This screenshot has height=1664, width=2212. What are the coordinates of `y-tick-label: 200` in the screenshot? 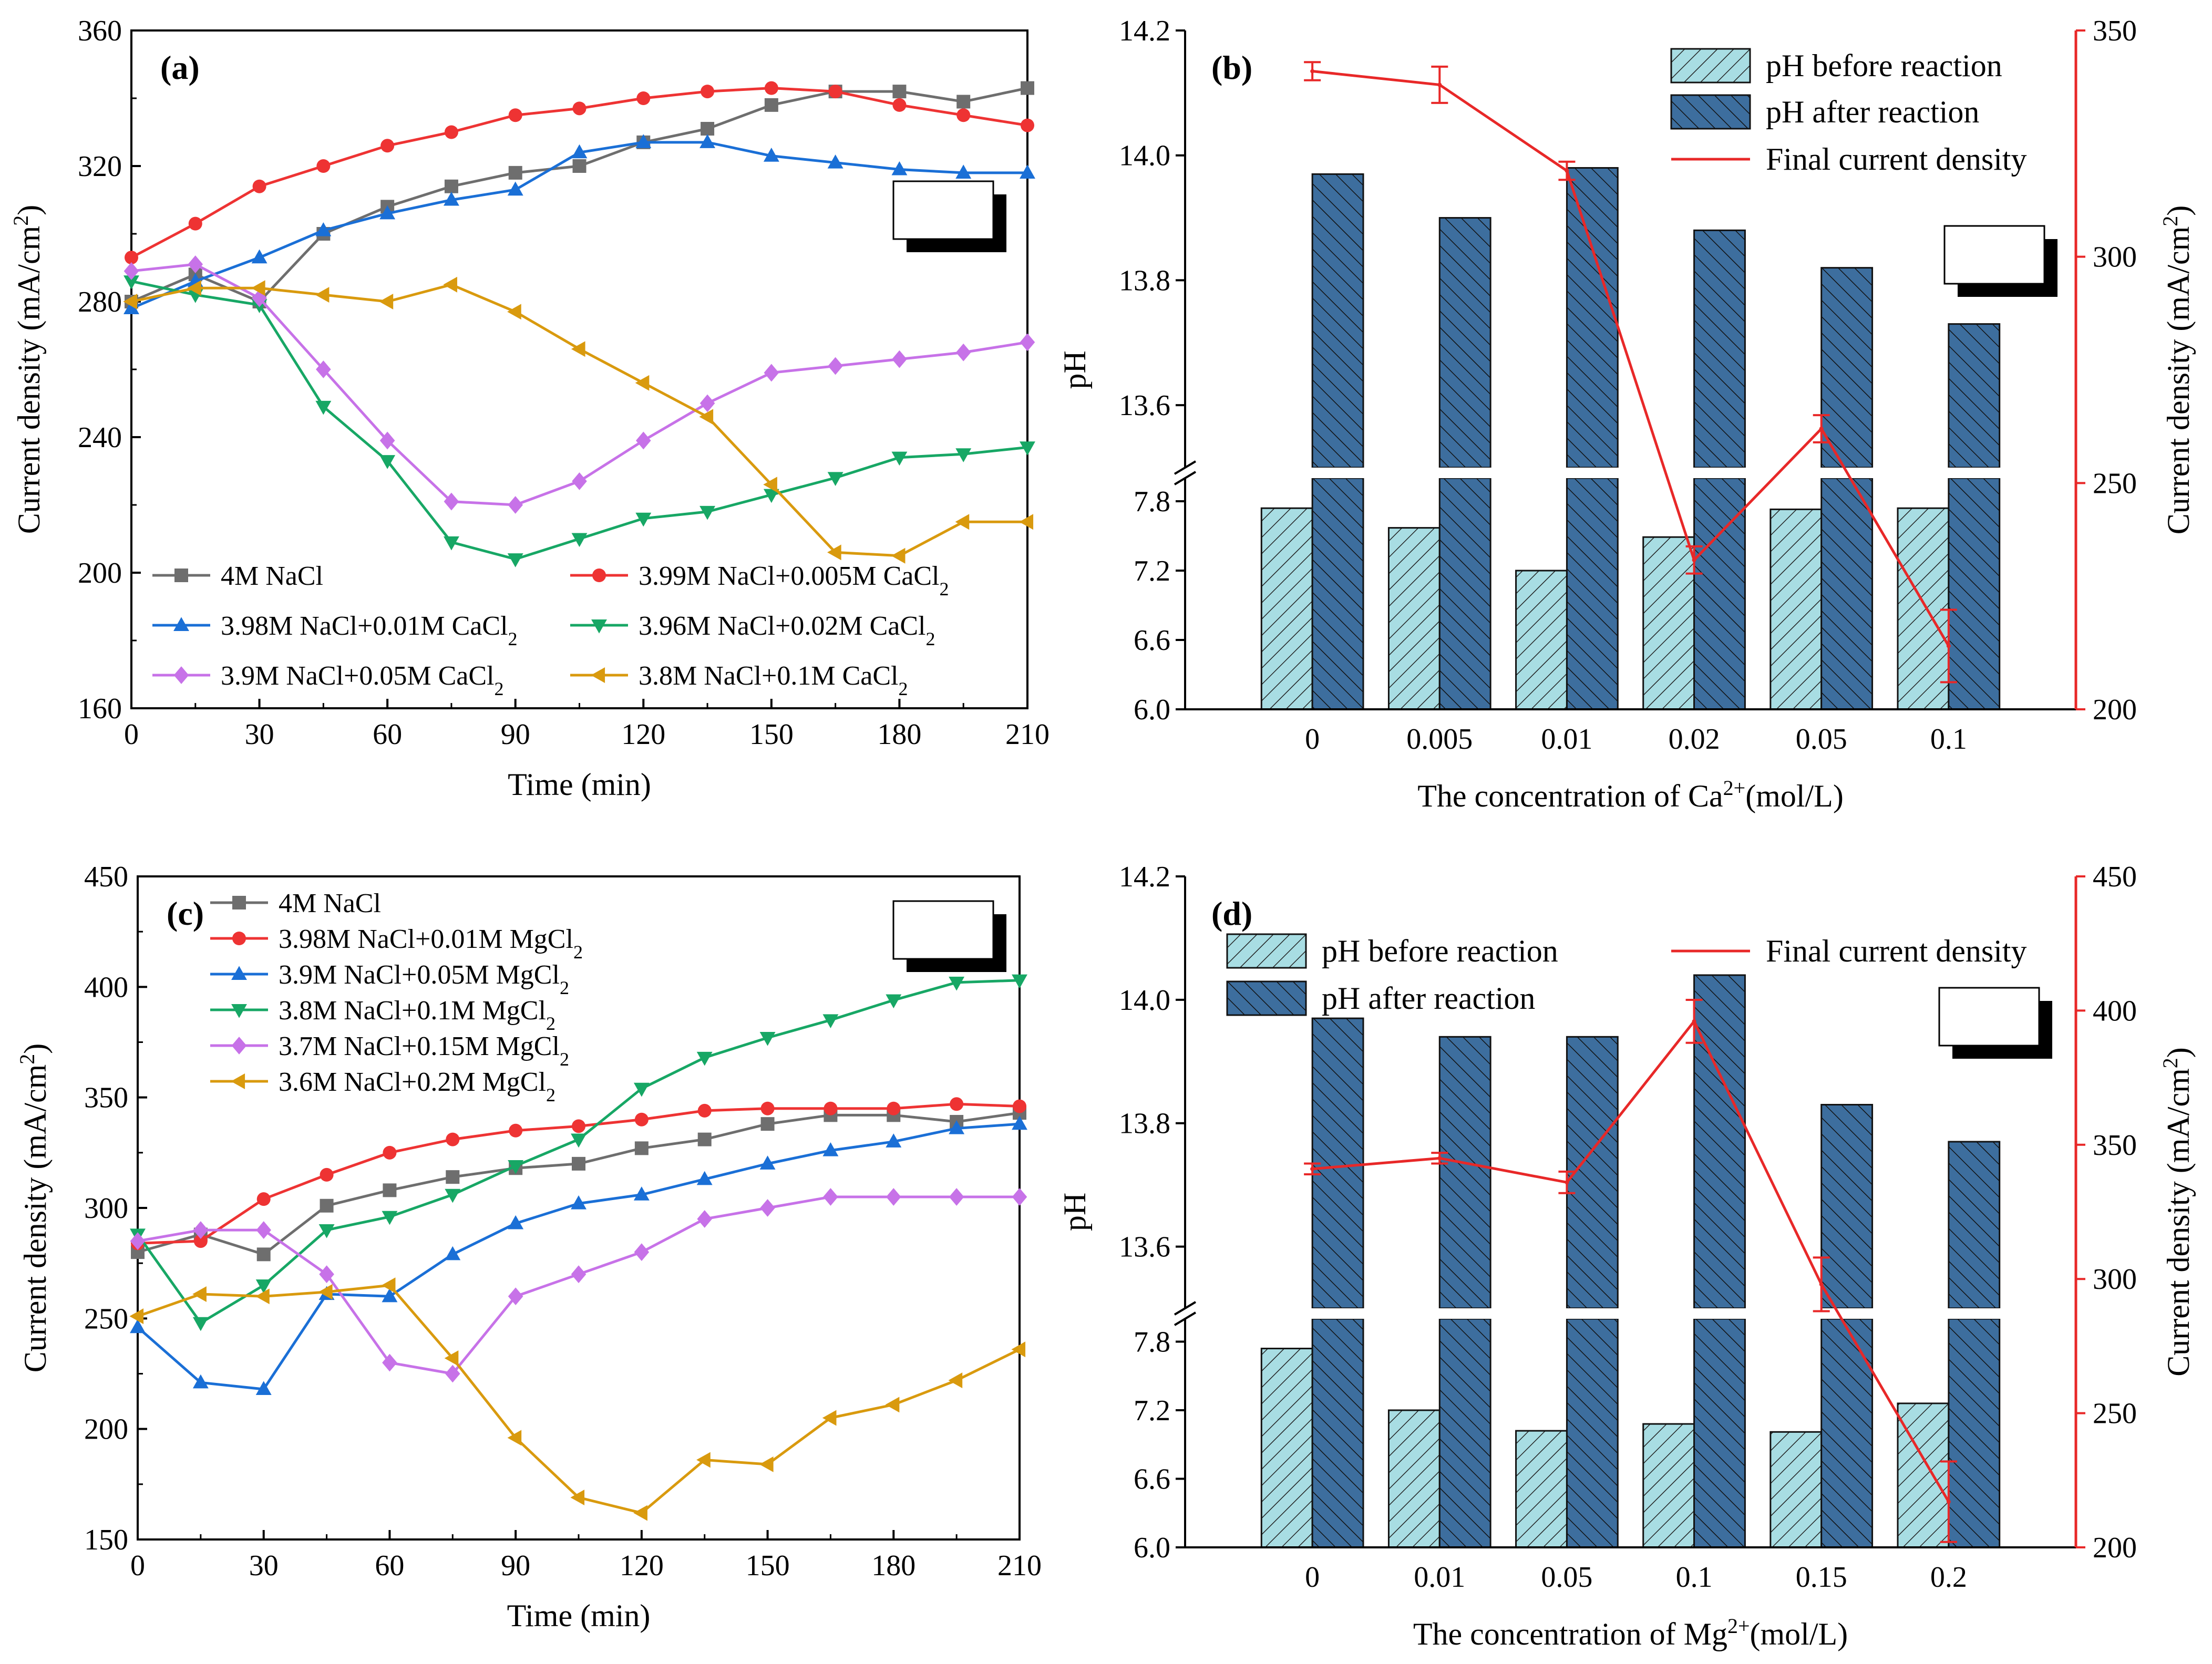 It's located at (100, 573).